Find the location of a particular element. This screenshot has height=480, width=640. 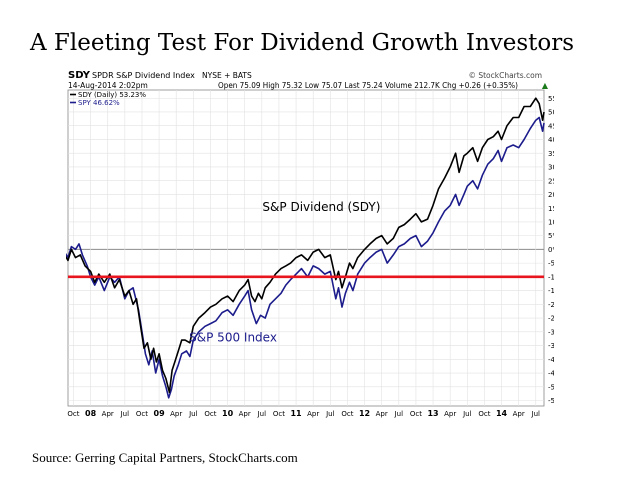

security-name-label: SPDR S&P Dividend Index is located at coordinates (143, 75).